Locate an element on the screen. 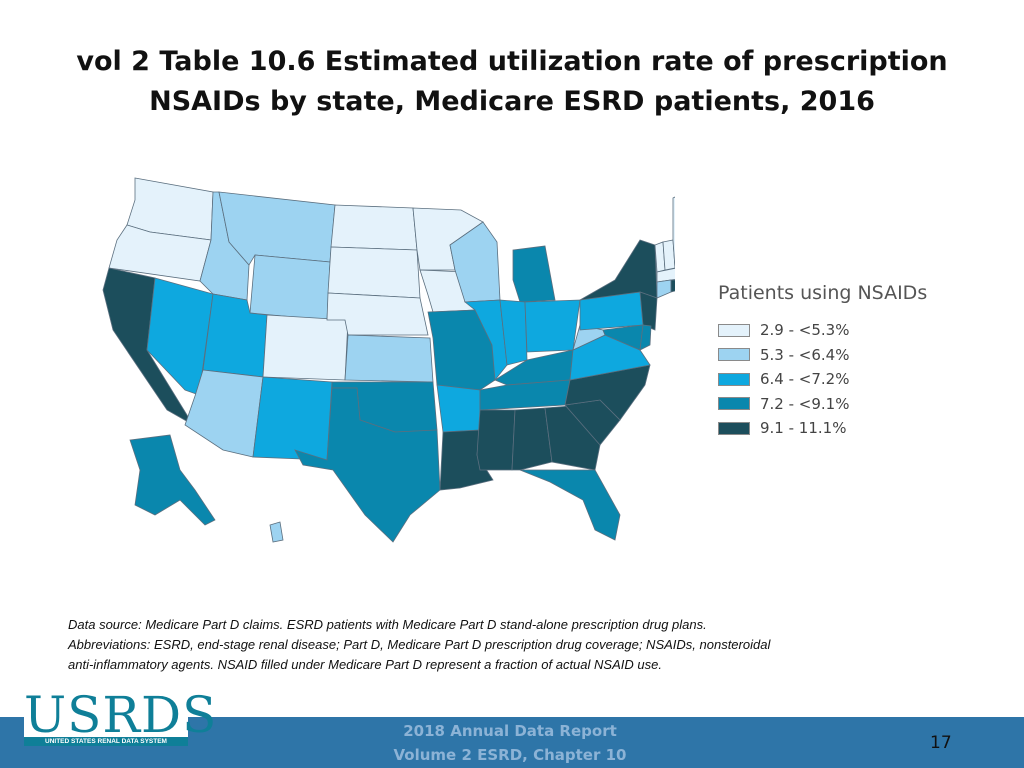  state-ct is located at coordinates (664, 289).